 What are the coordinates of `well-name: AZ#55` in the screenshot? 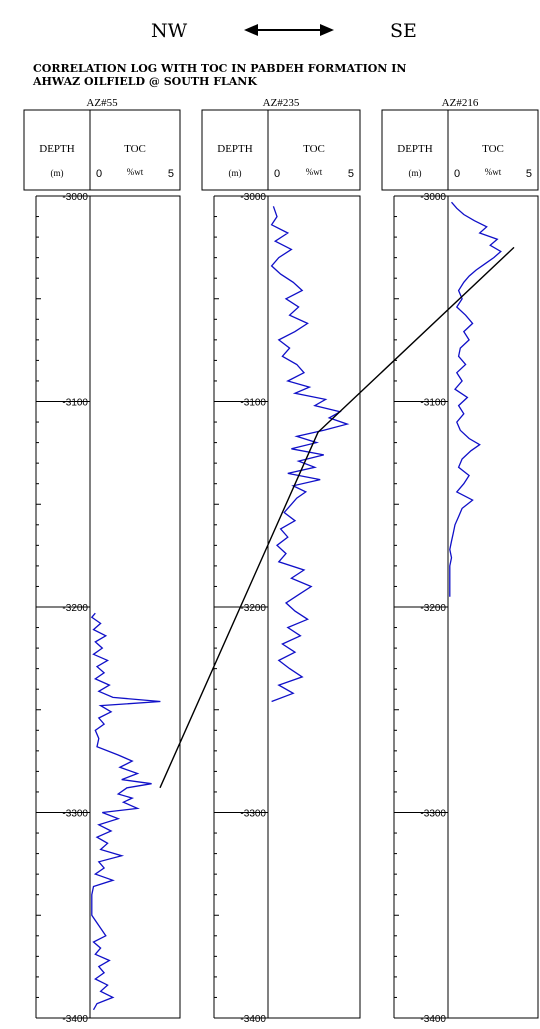 It's located at (102, 103).